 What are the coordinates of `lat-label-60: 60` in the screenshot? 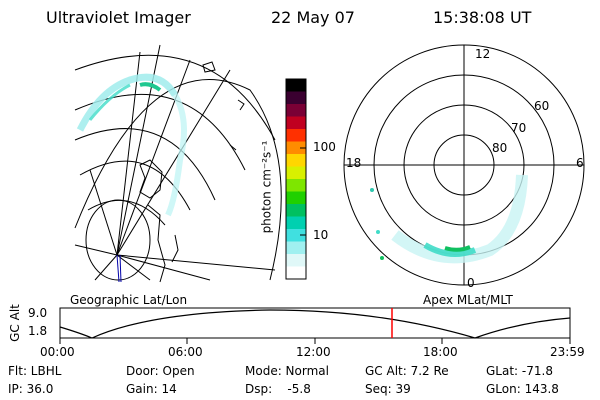 It's located at (542, 106).